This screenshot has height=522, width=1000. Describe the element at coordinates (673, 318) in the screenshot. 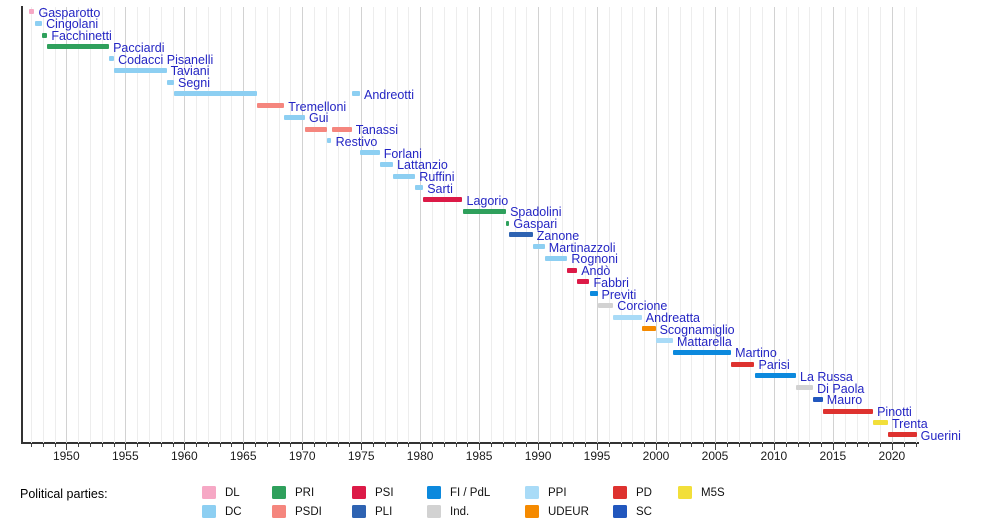

I see `minister-label: Andreatta` at that location.